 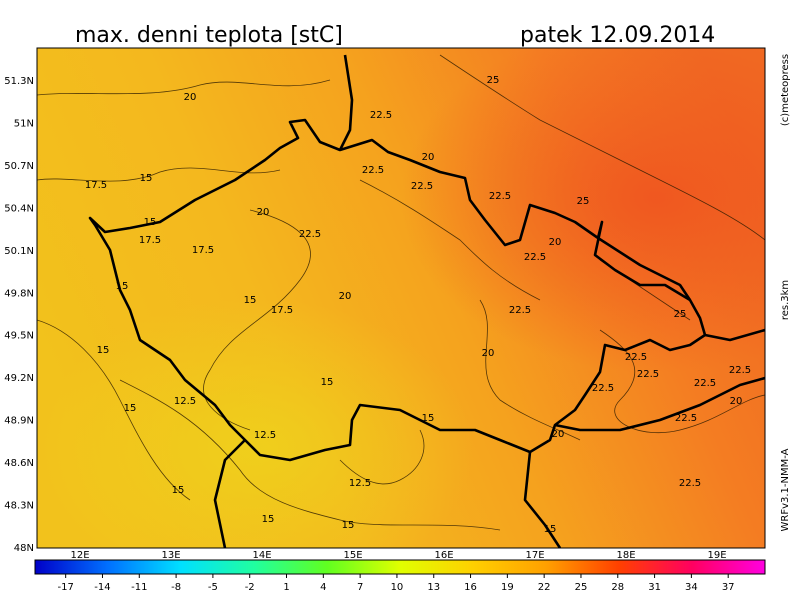 What do you see at coordinates (66, 587) in the screenshot?
I see `colorbar-tick-label: -17` at bounding box center [66, 587].